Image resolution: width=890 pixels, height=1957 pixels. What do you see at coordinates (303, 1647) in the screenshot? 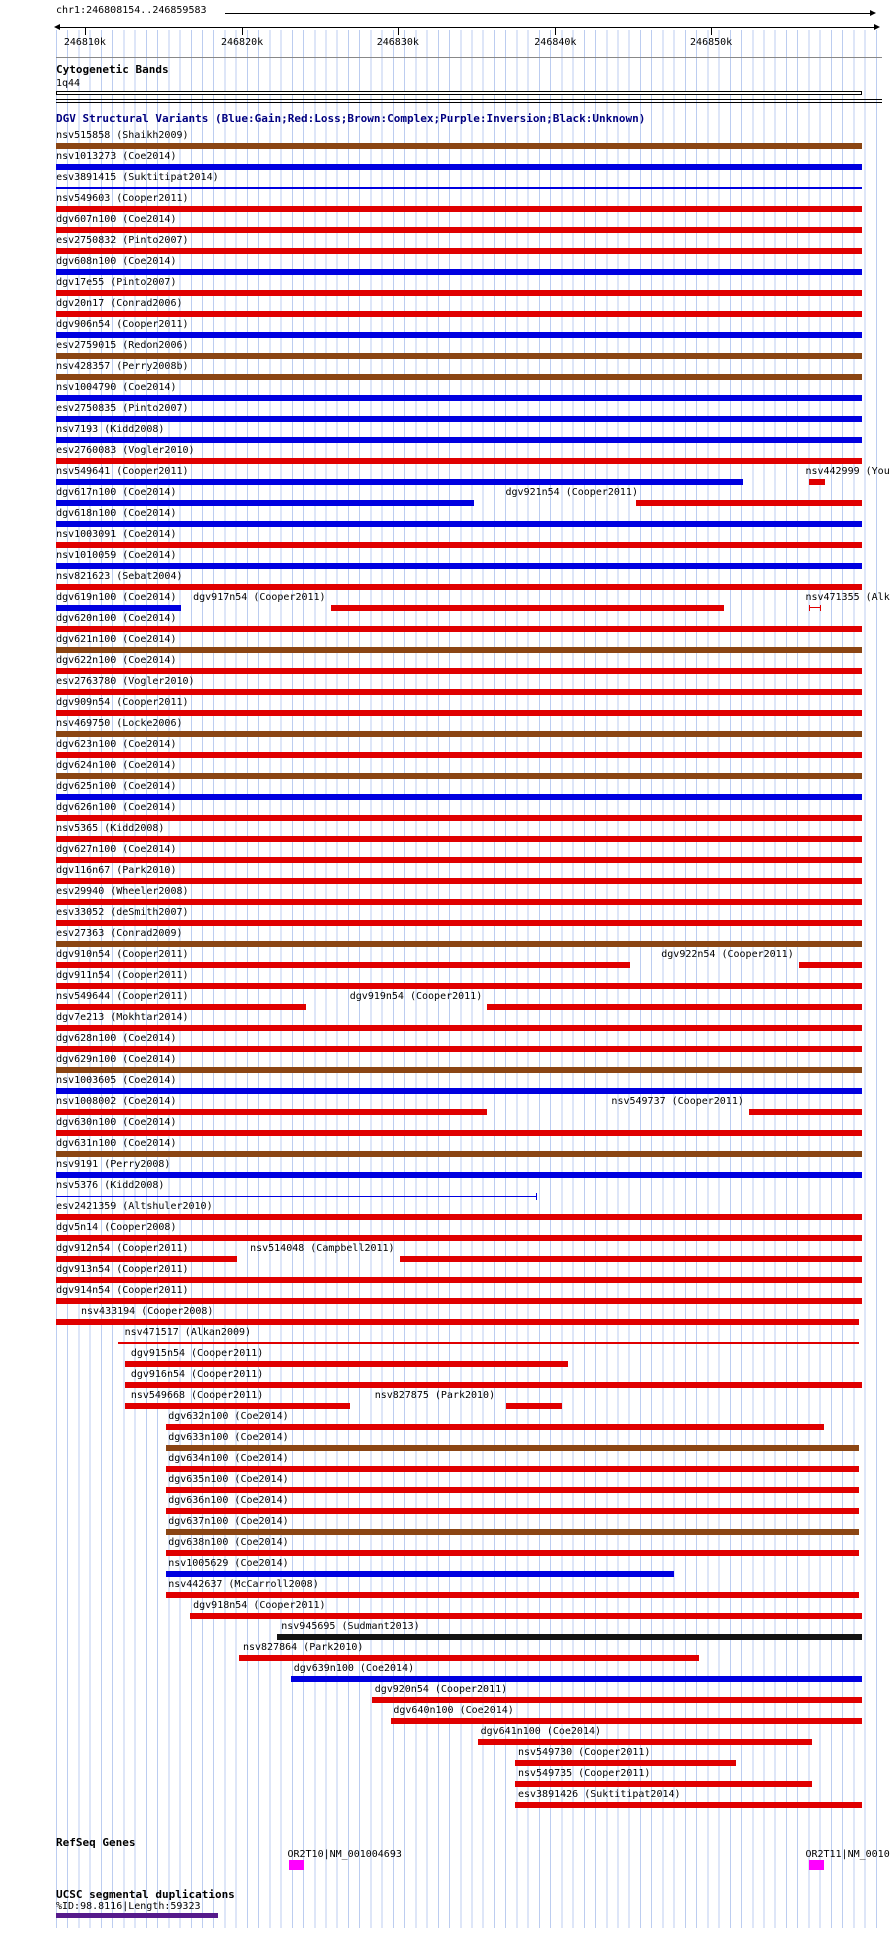
I see `variant-label: nsv827864 (Park2010)` at bounding box center [303, 1647].